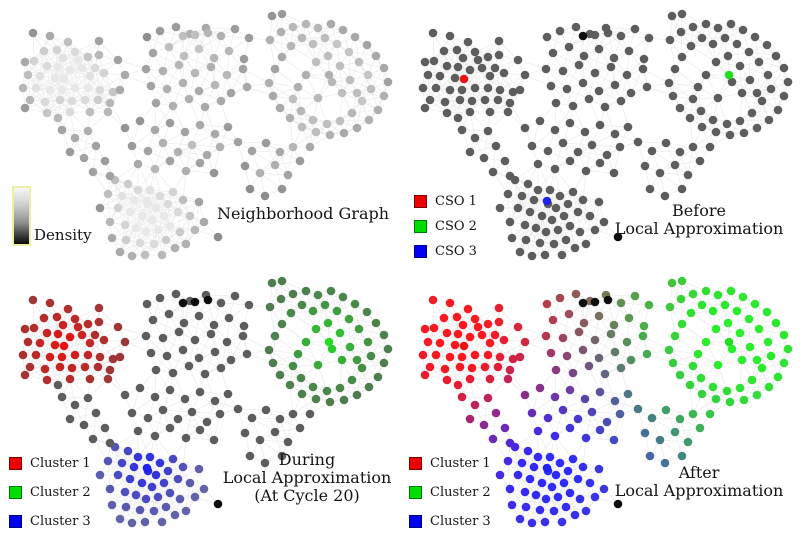  What do you see at coordinates (50, 494) in the screenshot?
I see `legend-clusters-during: Cluster 1 Cluster 2 Cluster 3` at bounding box center [50, 494].